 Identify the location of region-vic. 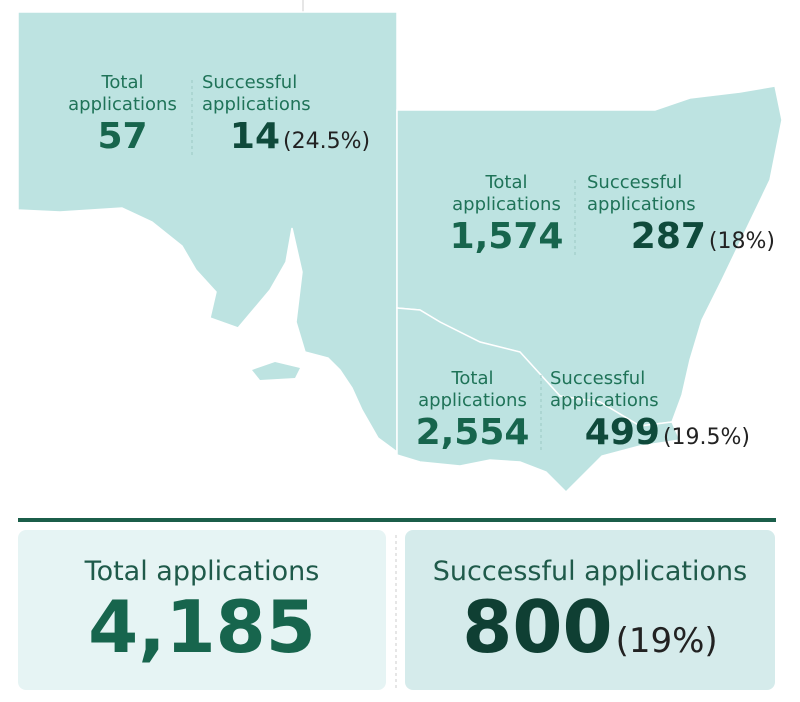
(539, 400).